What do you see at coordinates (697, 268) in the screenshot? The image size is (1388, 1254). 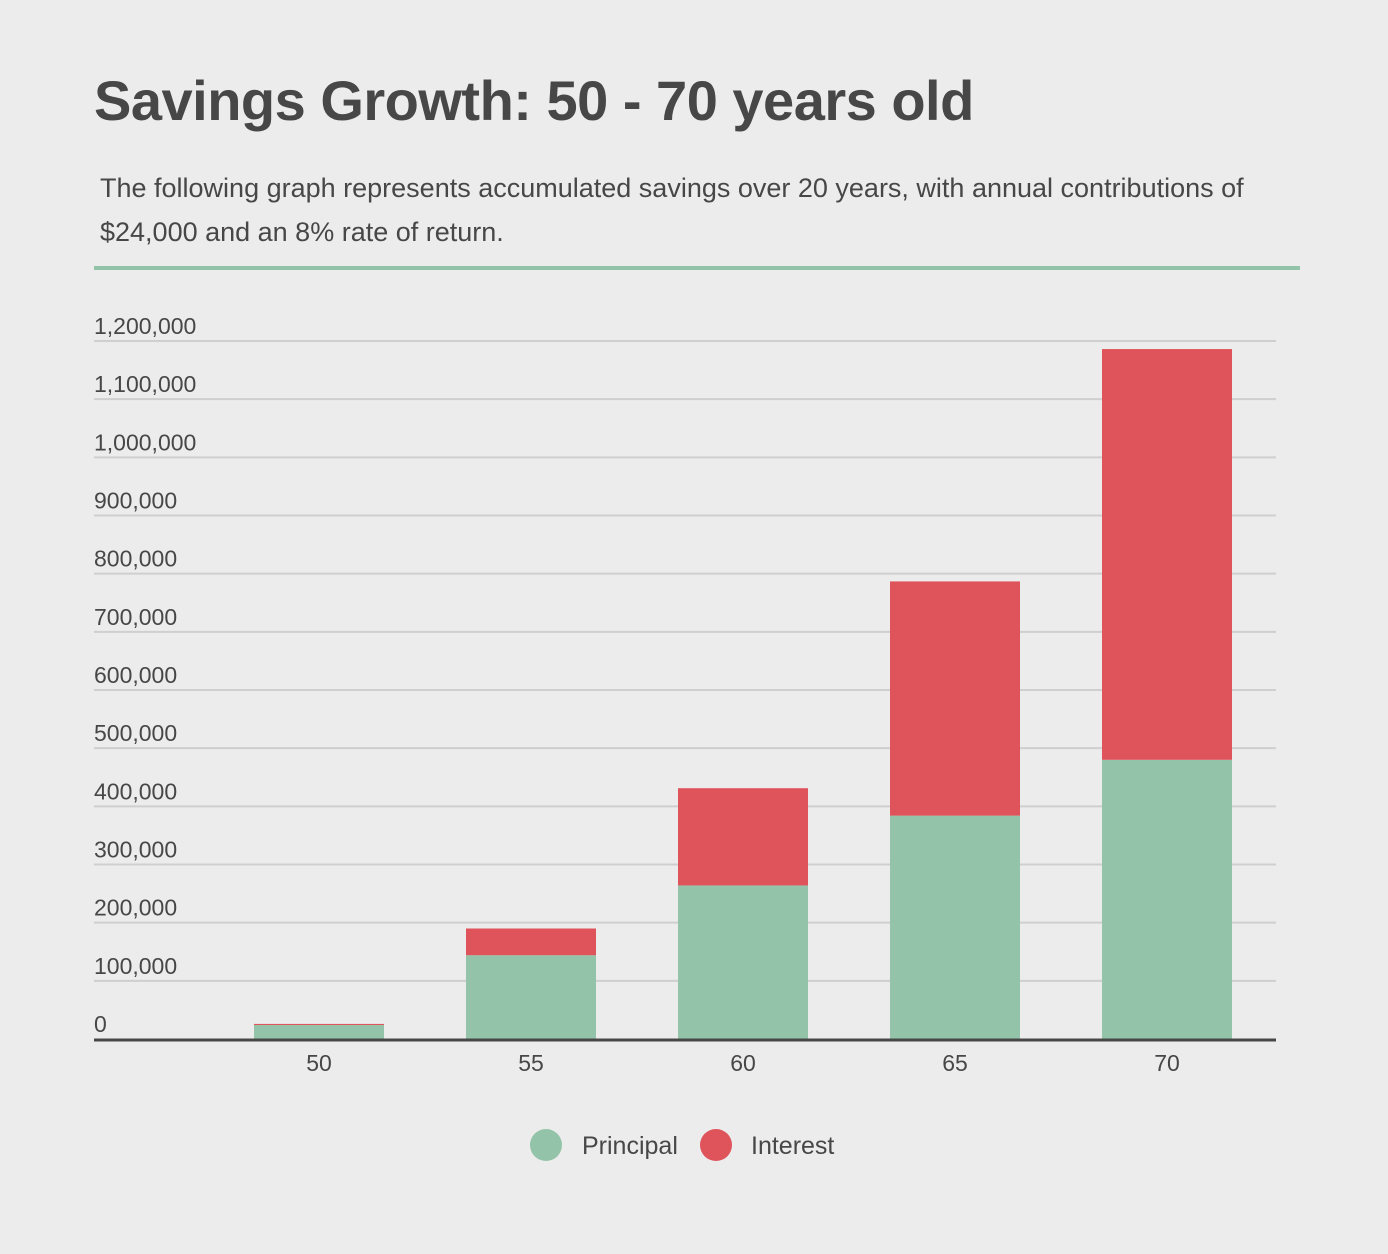 I see `header-divider` at bounding box center [697, 268].